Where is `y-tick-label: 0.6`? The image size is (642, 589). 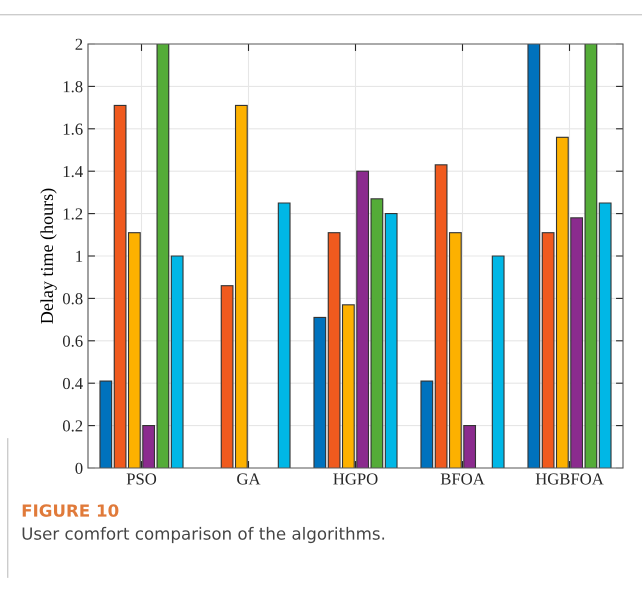 y-tick-label: 0.6 is located at coordinates (72, 341).